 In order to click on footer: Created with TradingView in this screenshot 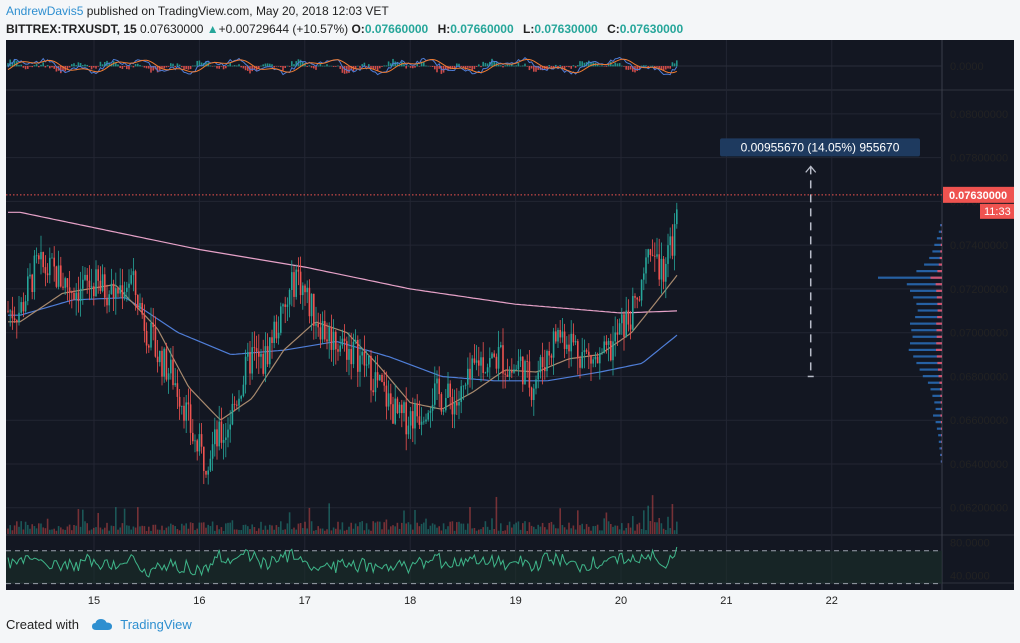, I will do `click(99, 624)`.